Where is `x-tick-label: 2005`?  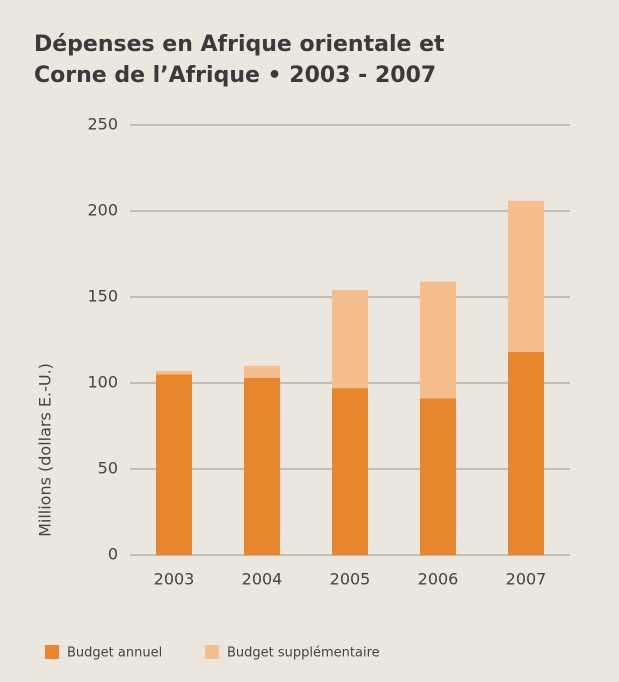
x-tick-label: 2005 is located at coordinates (350, 579).